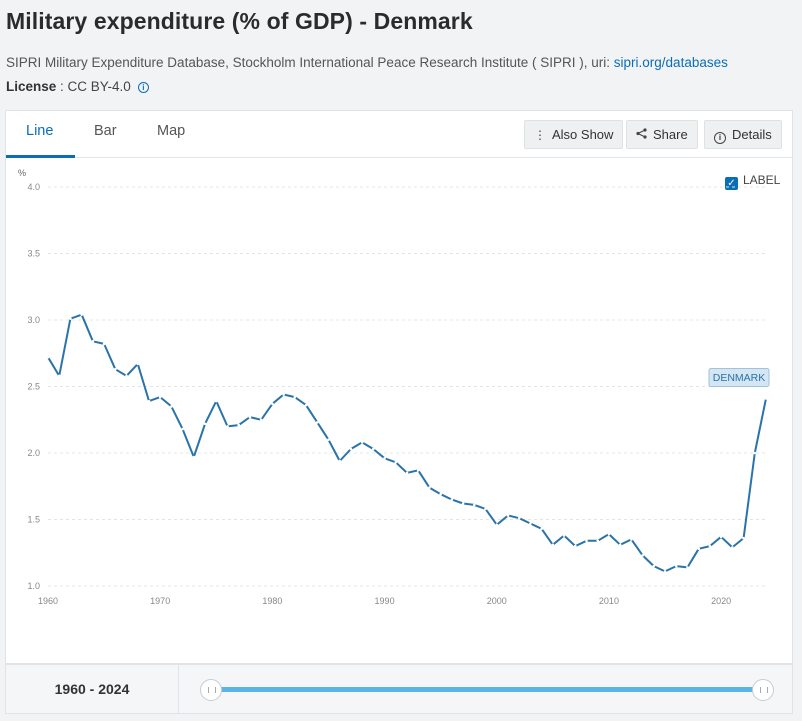  Describe the element at coordinates (33, 254) in the screenshot. I see `y-tick-label: 3.5` at that location.